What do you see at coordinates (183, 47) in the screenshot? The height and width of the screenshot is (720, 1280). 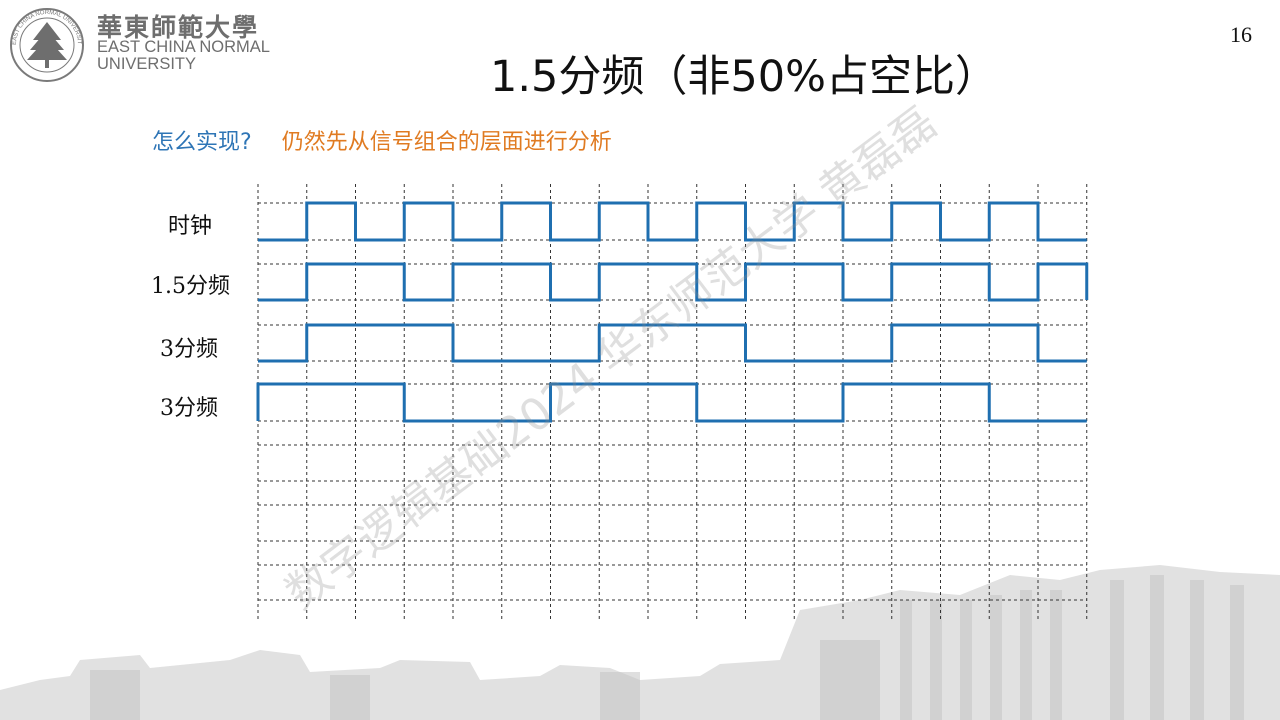 I see `university-name-en-line1: EAST CHINA NORMAL` at bounding box center [183, 47].